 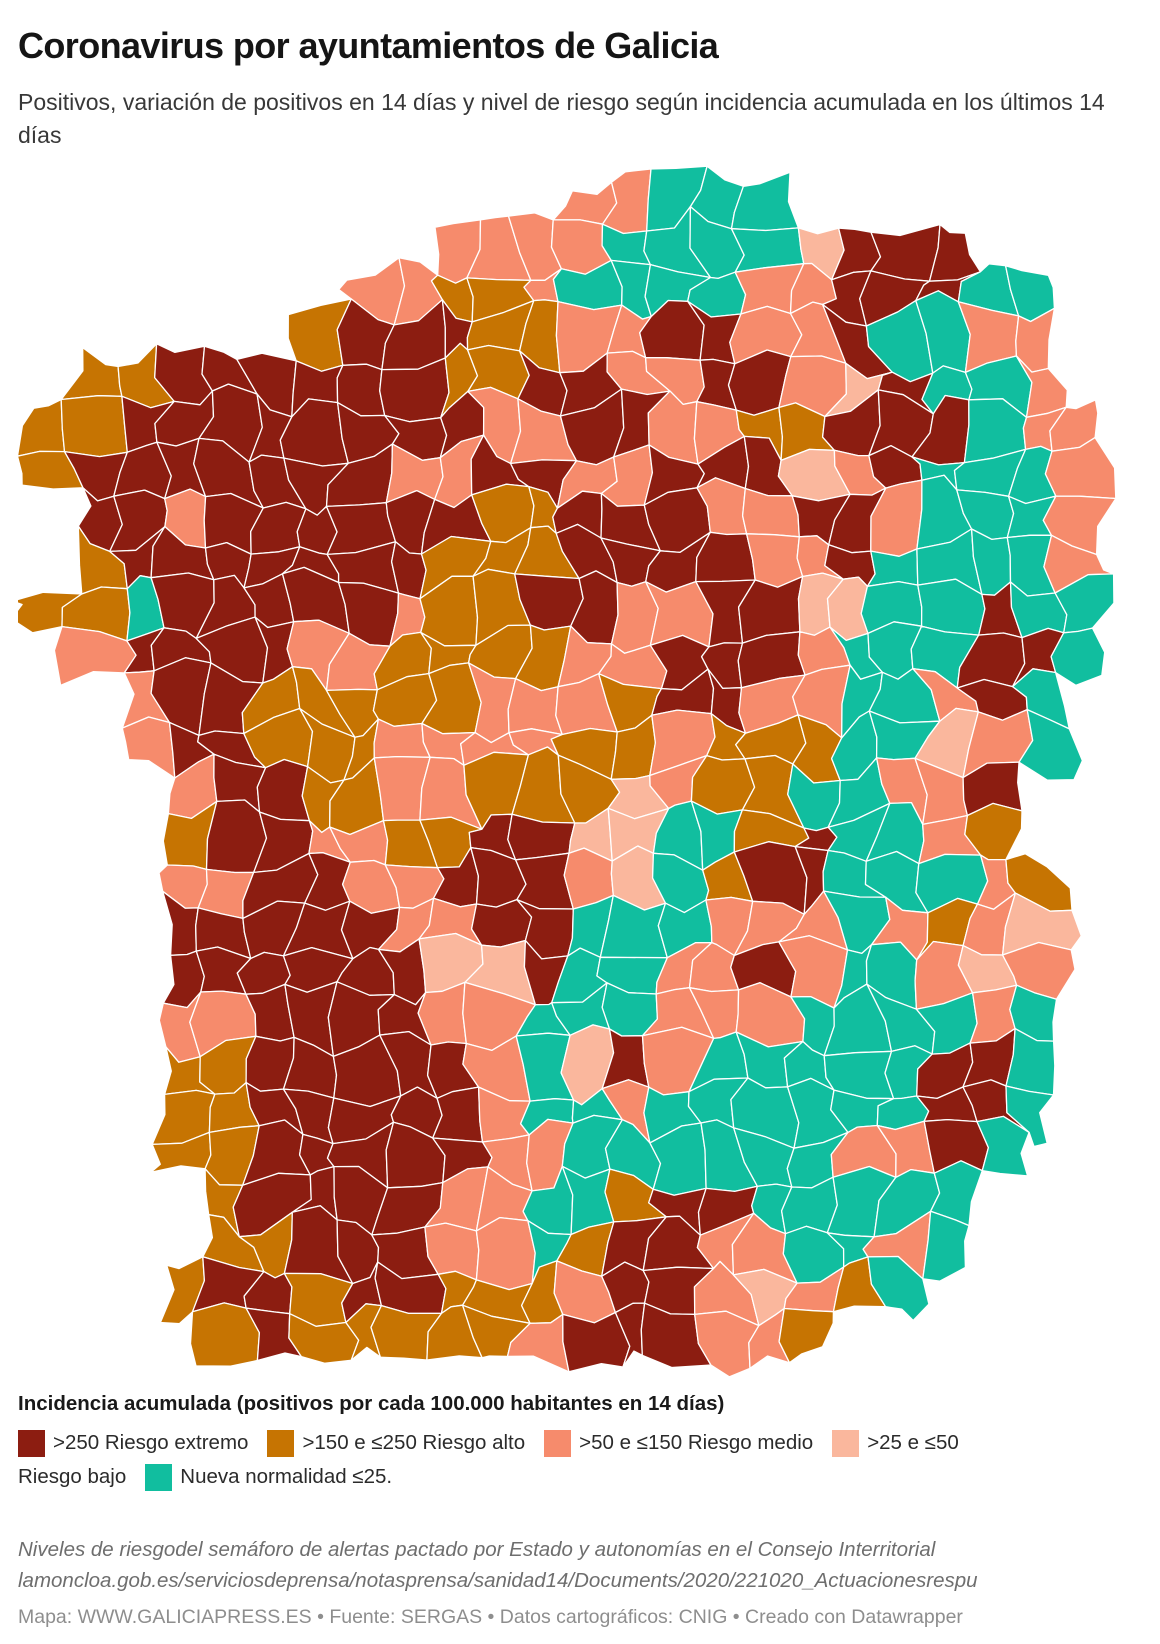 What do you see at coordinates (414, 1442) in the screenshot?
I see `legend-label-riesgo-alto: >150 e ≤250 Riesgo alto` at bounding box center [414, 1442].